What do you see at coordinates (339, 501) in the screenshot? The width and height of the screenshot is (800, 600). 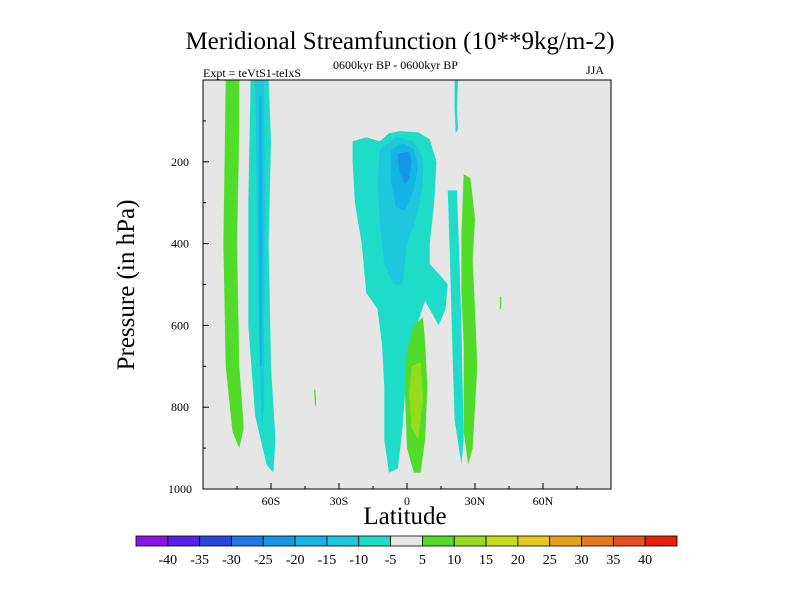 I see `x-tick-label: 30S` at bounding box center [339, 501].